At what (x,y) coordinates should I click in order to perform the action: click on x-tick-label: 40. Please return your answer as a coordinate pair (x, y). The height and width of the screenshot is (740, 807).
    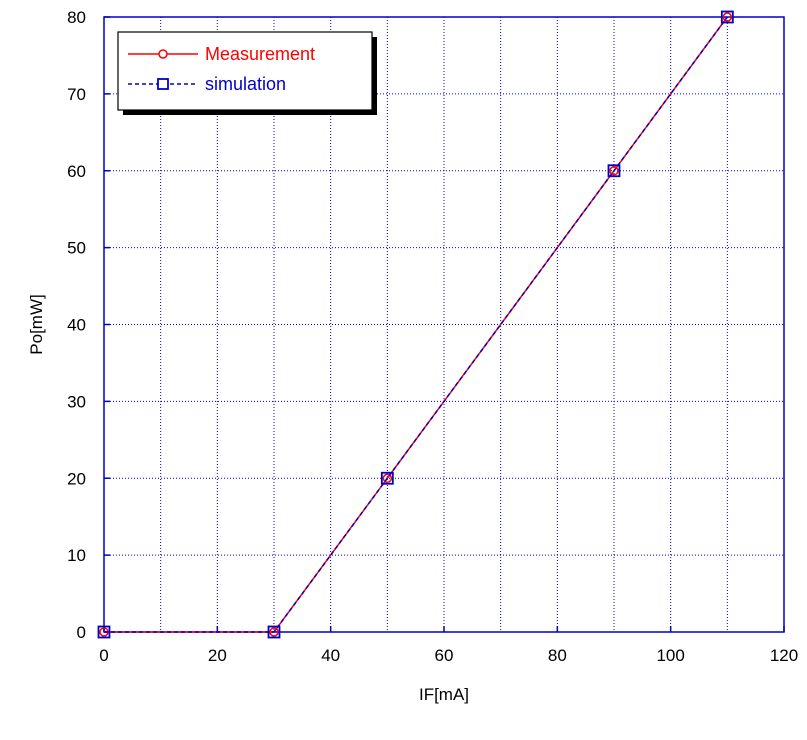
    Looking at the image, I should click on (330, 655).